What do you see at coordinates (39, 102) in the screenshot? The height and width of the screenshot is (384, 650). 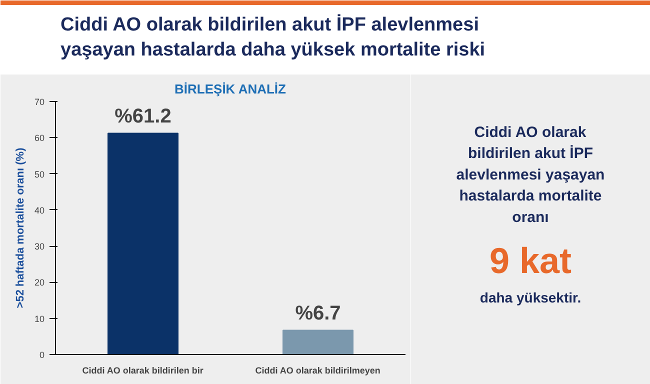 I see `y-tick-label: 70` at bounding box center [39, 102].